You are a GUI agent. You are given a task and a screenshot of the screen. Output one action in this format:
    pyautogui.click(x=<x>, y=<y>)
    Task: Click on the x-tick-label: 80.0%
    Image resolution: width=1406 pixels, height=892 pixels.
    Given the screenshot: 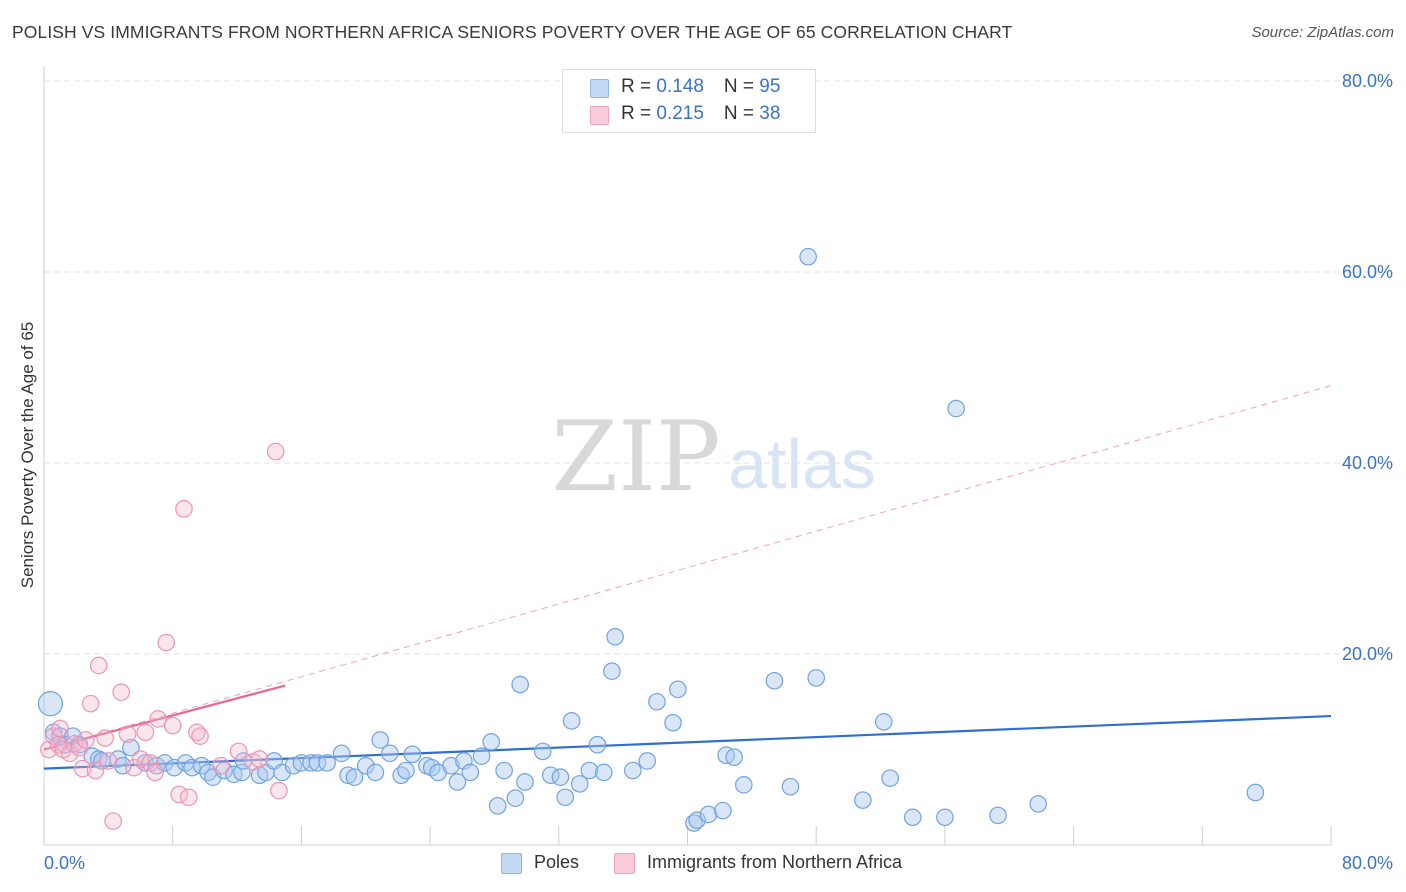 What is the action you would take?
    pyautogui.click(x=1367, y=863)
    